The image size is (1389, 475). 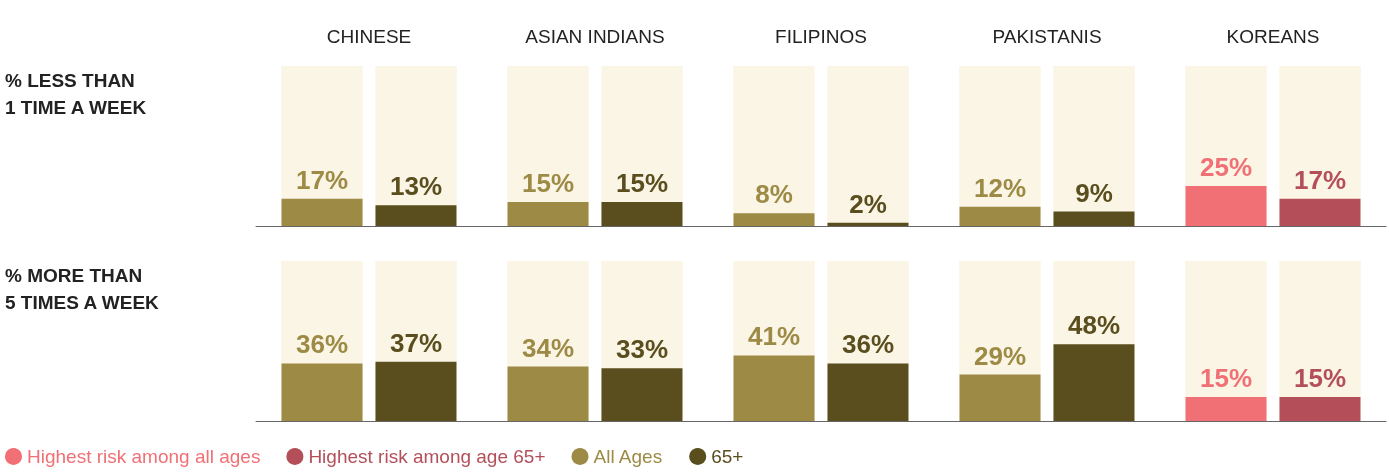 I want to click on data-label: 8%, so click(x=774, y=194).